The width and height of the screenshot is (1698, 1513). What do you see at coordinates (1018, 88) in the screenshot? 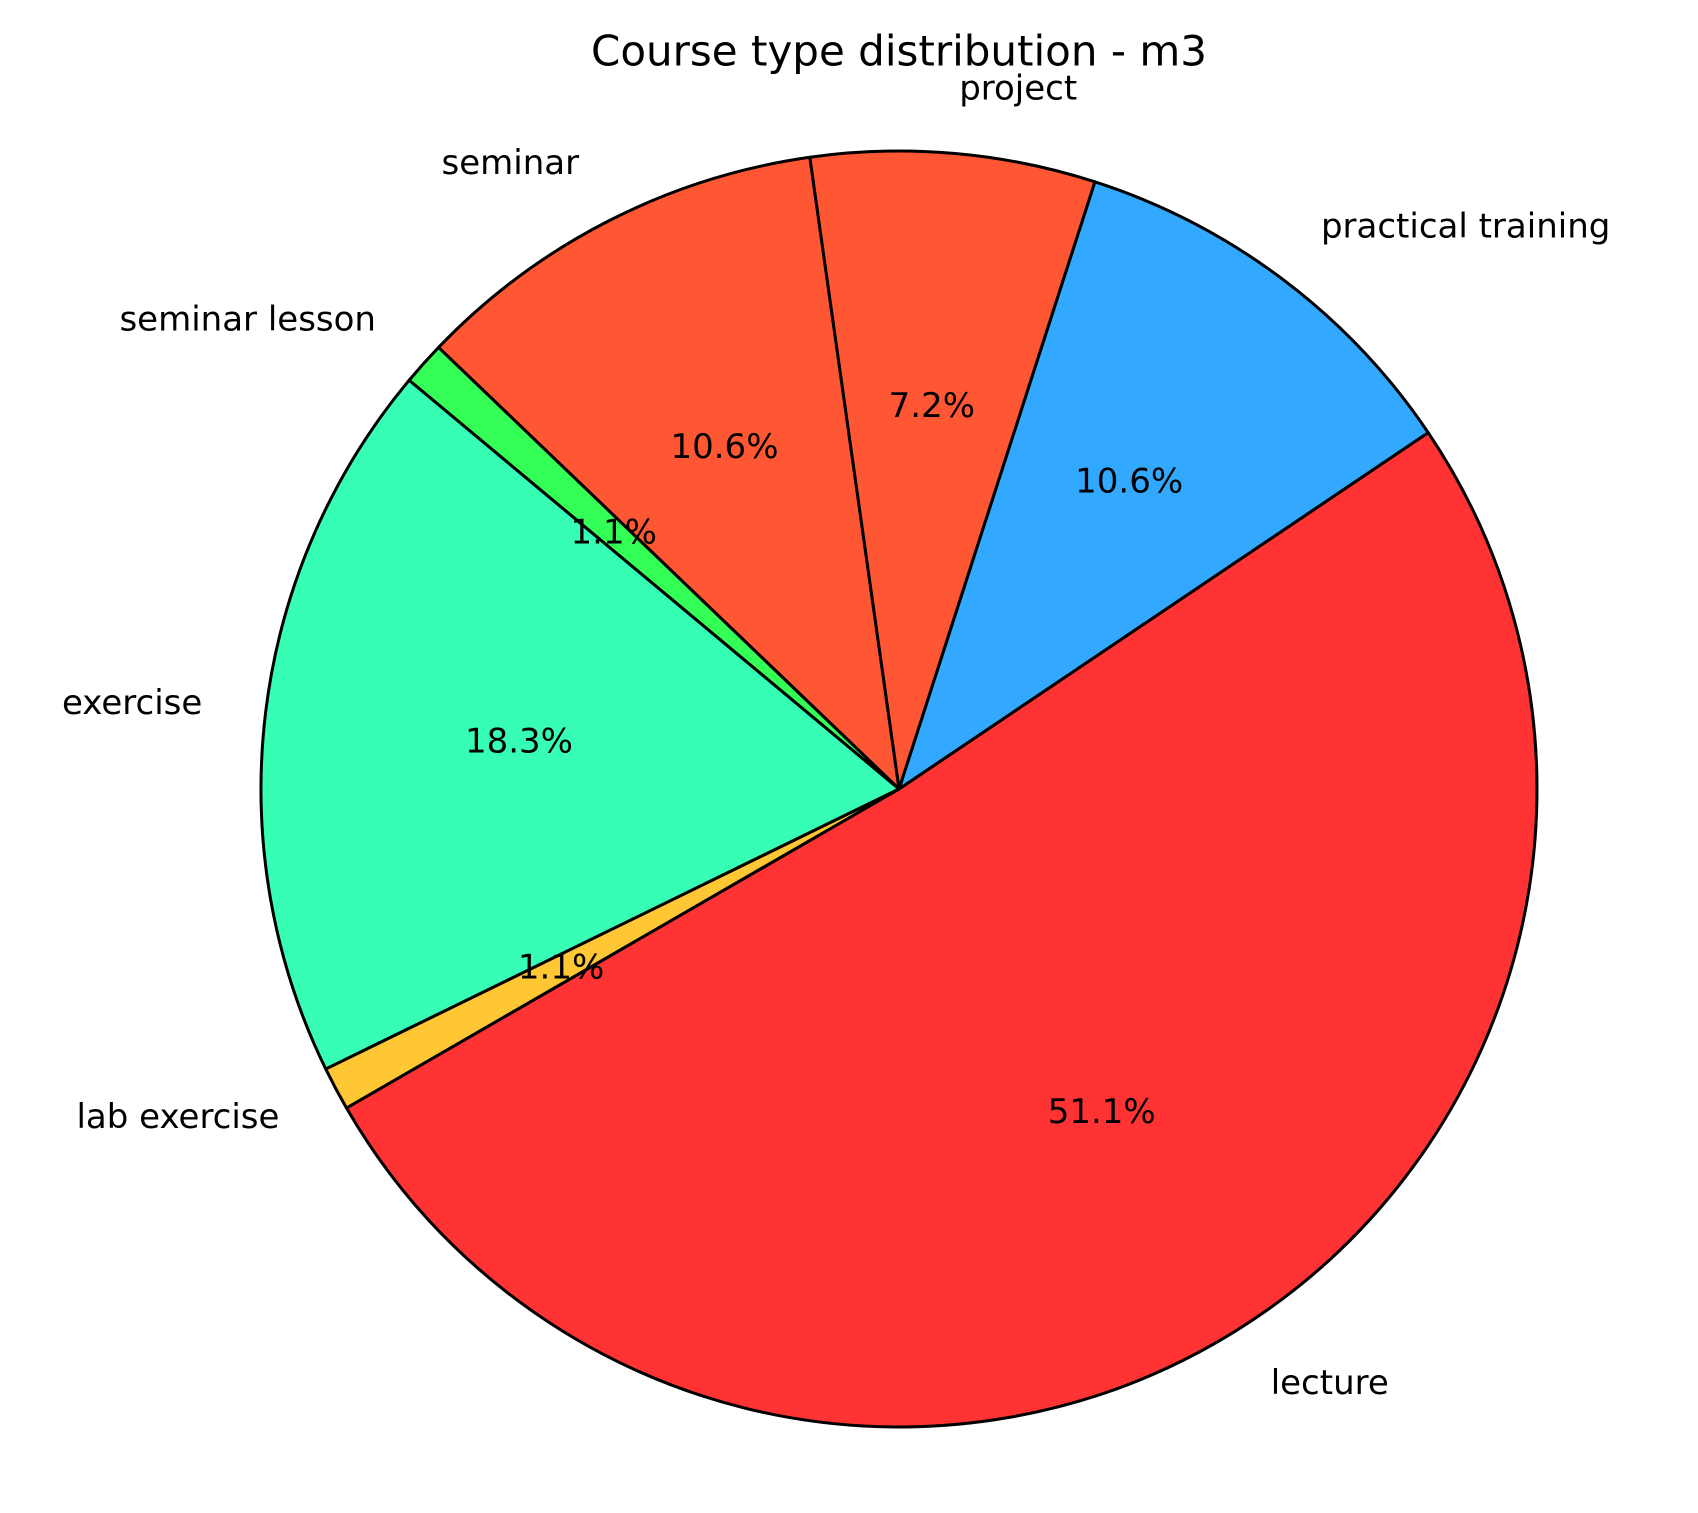
I see `slice-label: project` at bounding box center [1018, 88].